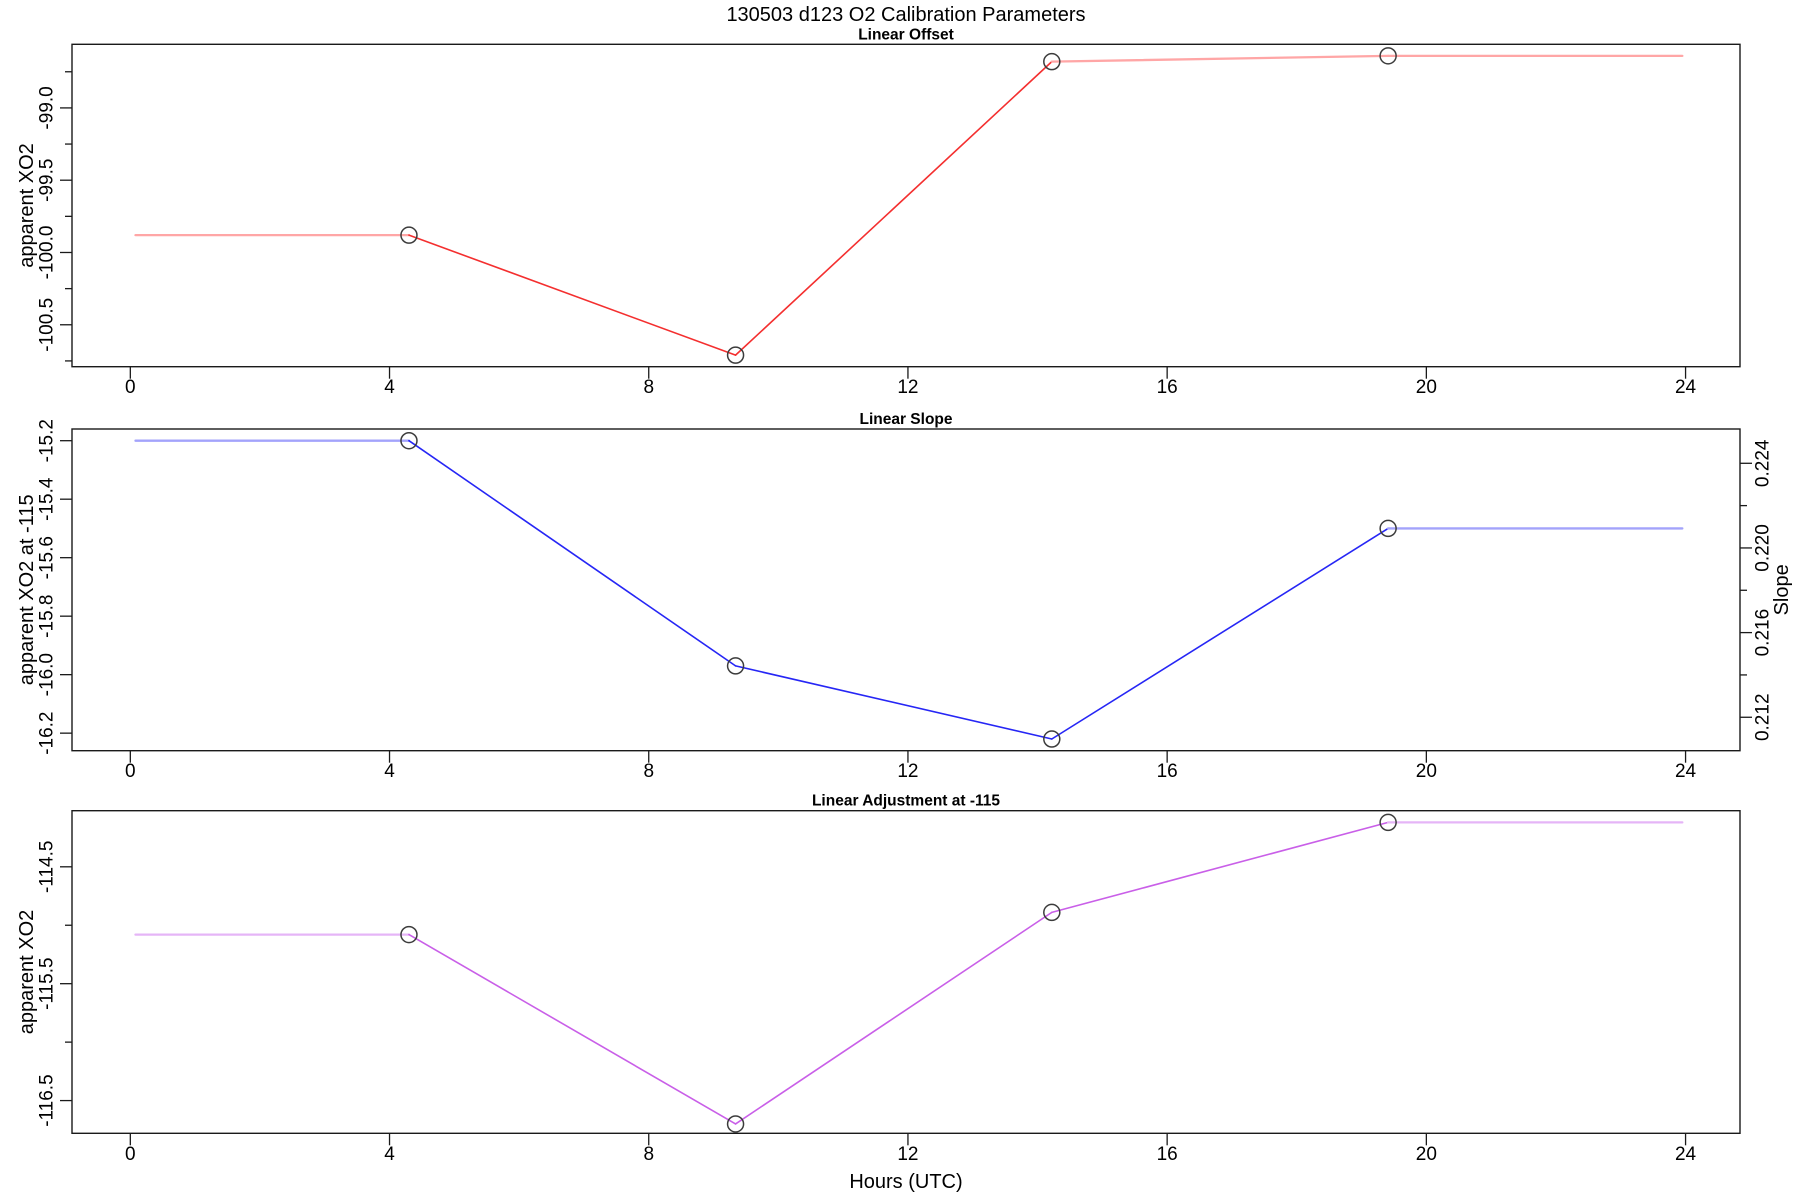 The width and height of the screenshot is (1800, 1200). I want to click on y-axis-label: apparent XO2 at -115, so click(27, 589).